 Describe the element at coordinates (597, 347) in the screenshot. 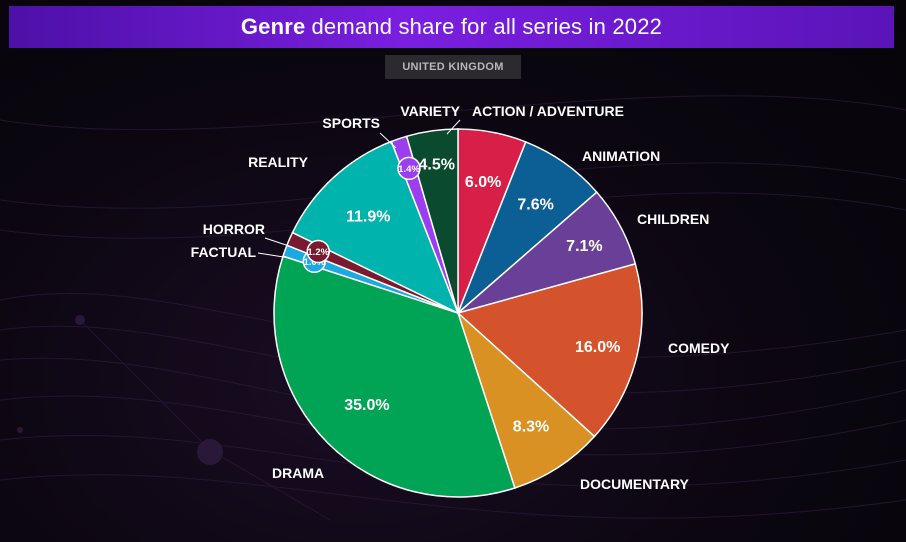

I see `value-label: 16.0%` at that location.